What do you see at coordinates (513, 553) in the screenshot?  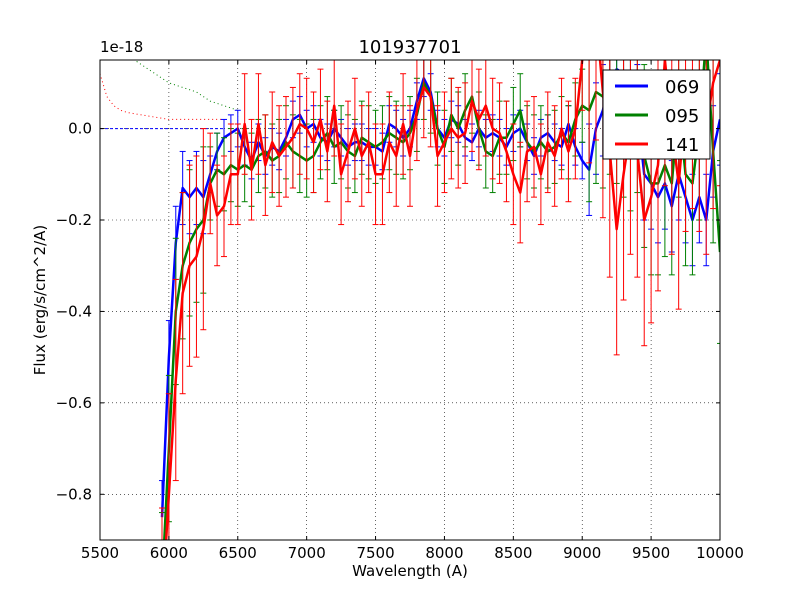 I see `x-tick-label: 8500` at bounding box center [513, 553].